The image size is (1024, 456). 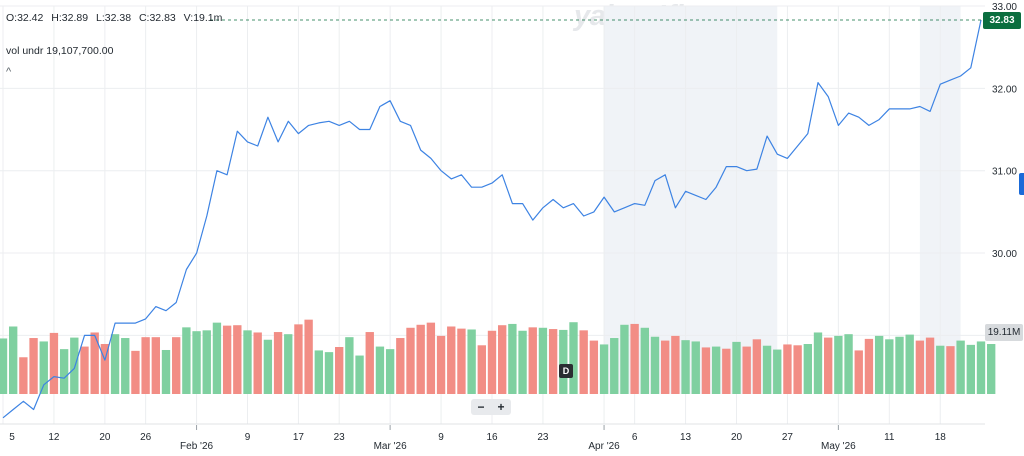 I want to click on volume-value: V:19.1m, so click(x=203, y=18).